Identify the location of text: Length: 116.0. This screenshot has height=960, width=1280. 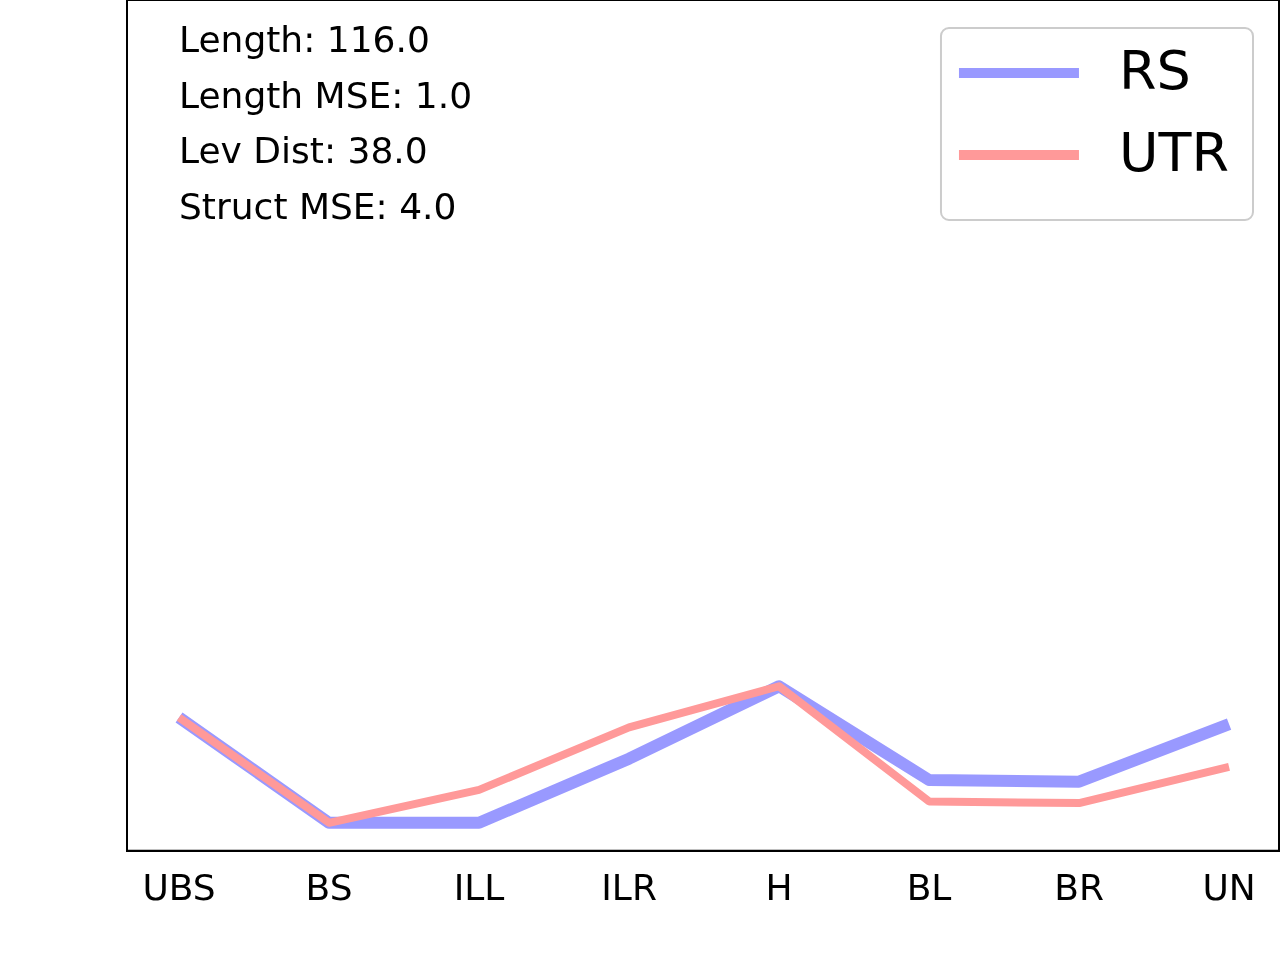
(304, 40).